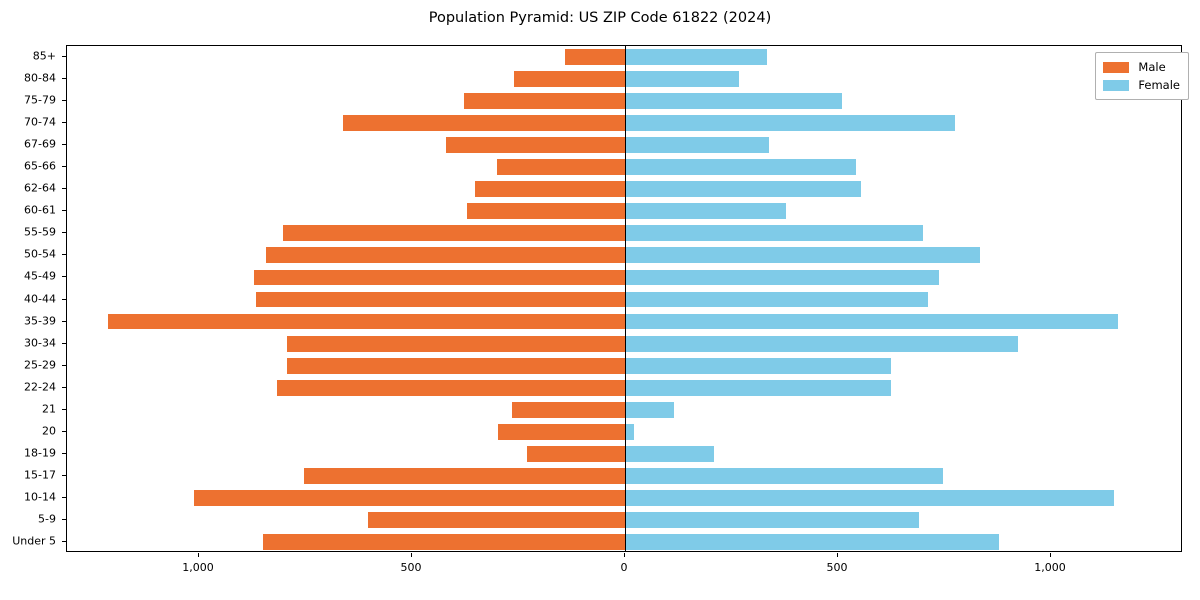 Image resolution: width=1200 pixels, height=600 pixels. Describe the element at coordinates (1152, 67) in the screenshot. I see `legend-label: Male` at that location.